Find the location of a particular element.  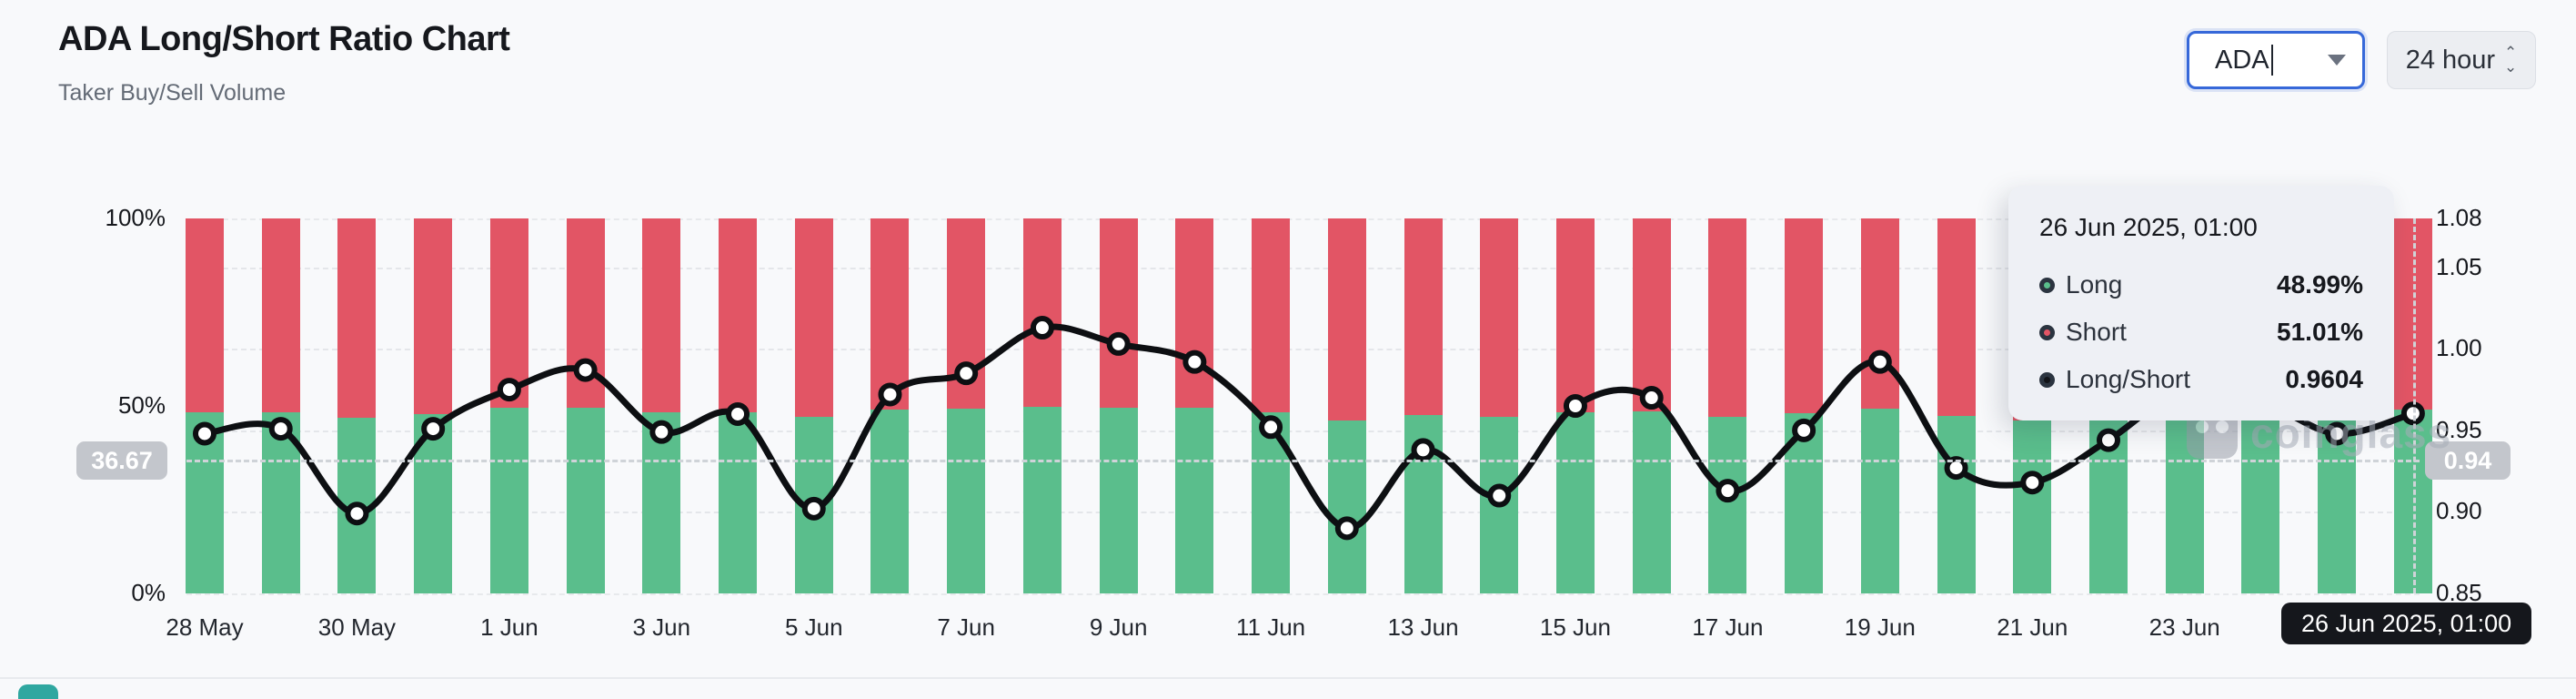

line-marker-20-Jun is located at coordinates (1956, 468).